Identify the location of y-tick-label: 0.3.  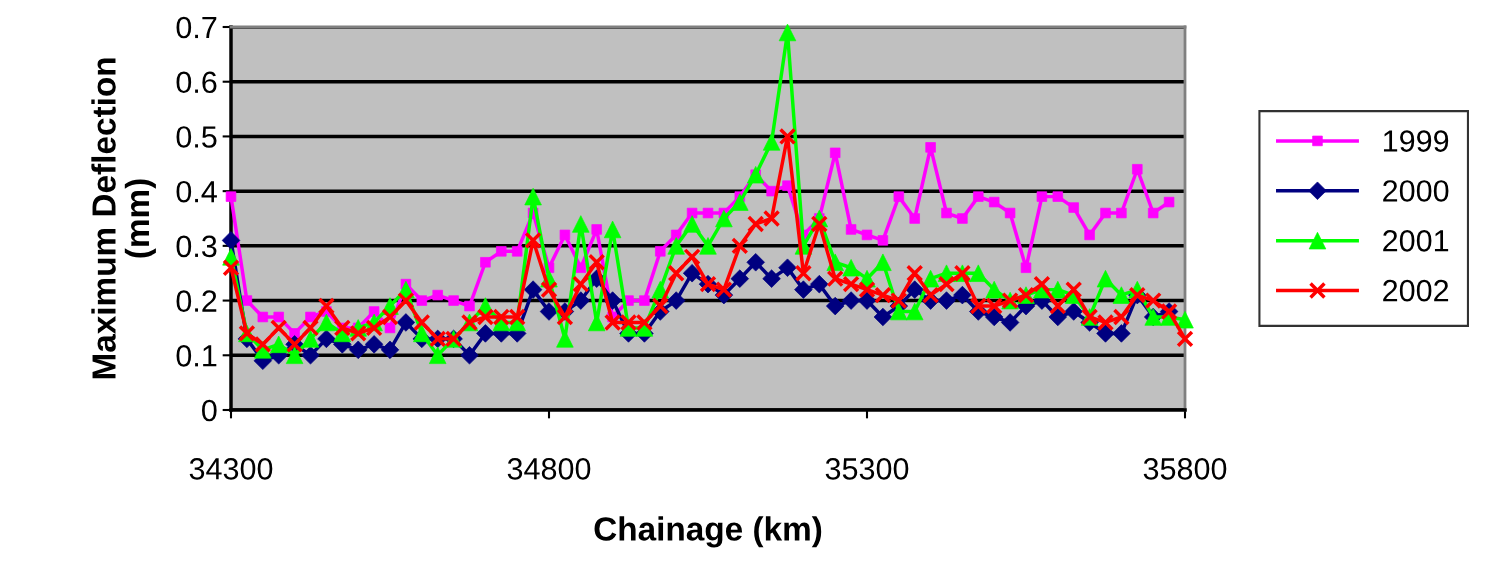
(196, 246).